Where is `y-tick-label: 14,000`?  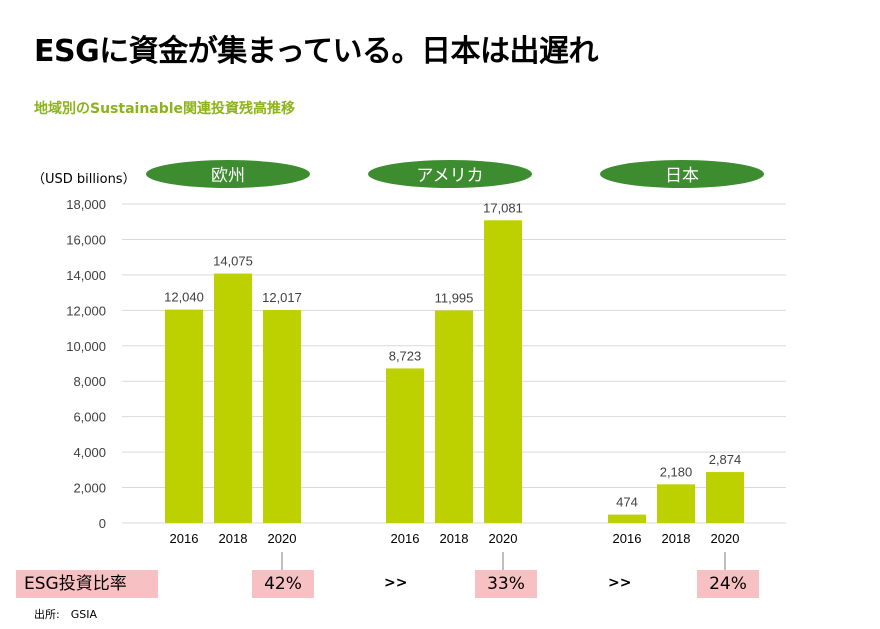
y-tick-label: 14,000 is located at coordinates (86, 275).